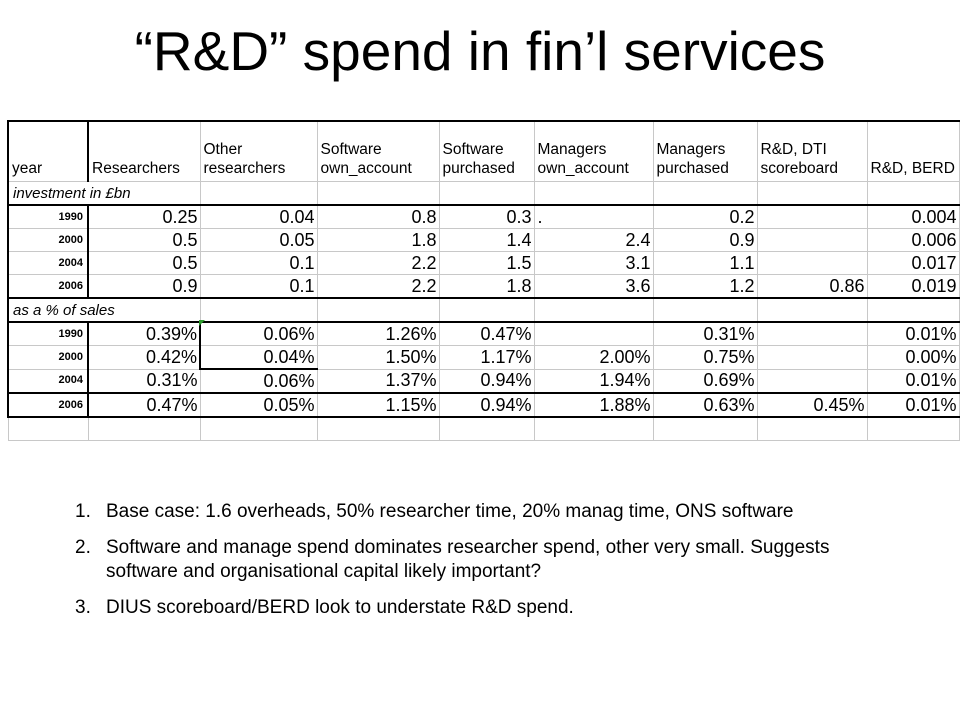 The height and width of the screenshot is (720, 960). What do you see at coordinates (593, 357) in the screenshot?
I see `value-cell: 2.00%` at bounding box center [593, 357].